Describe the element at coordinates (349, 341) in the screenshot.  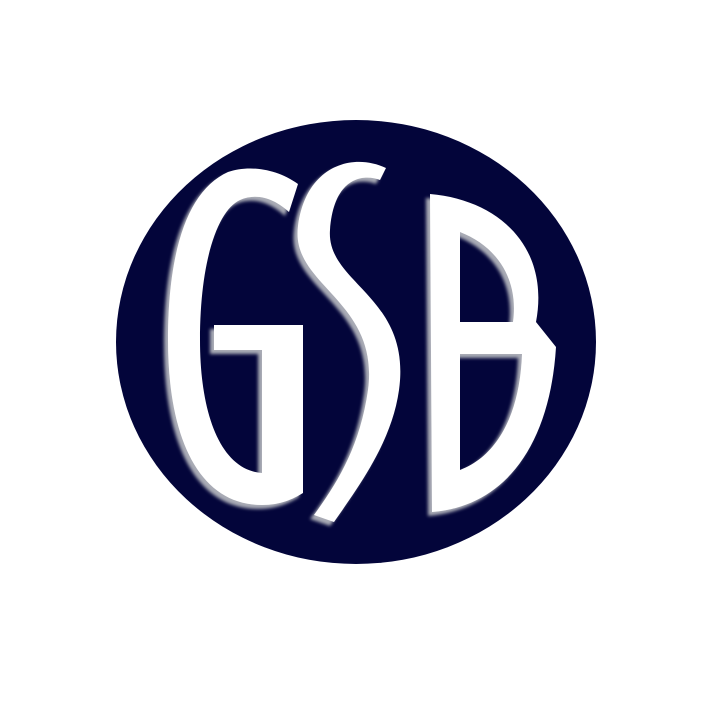
I see `logo-letter-s` at that location.